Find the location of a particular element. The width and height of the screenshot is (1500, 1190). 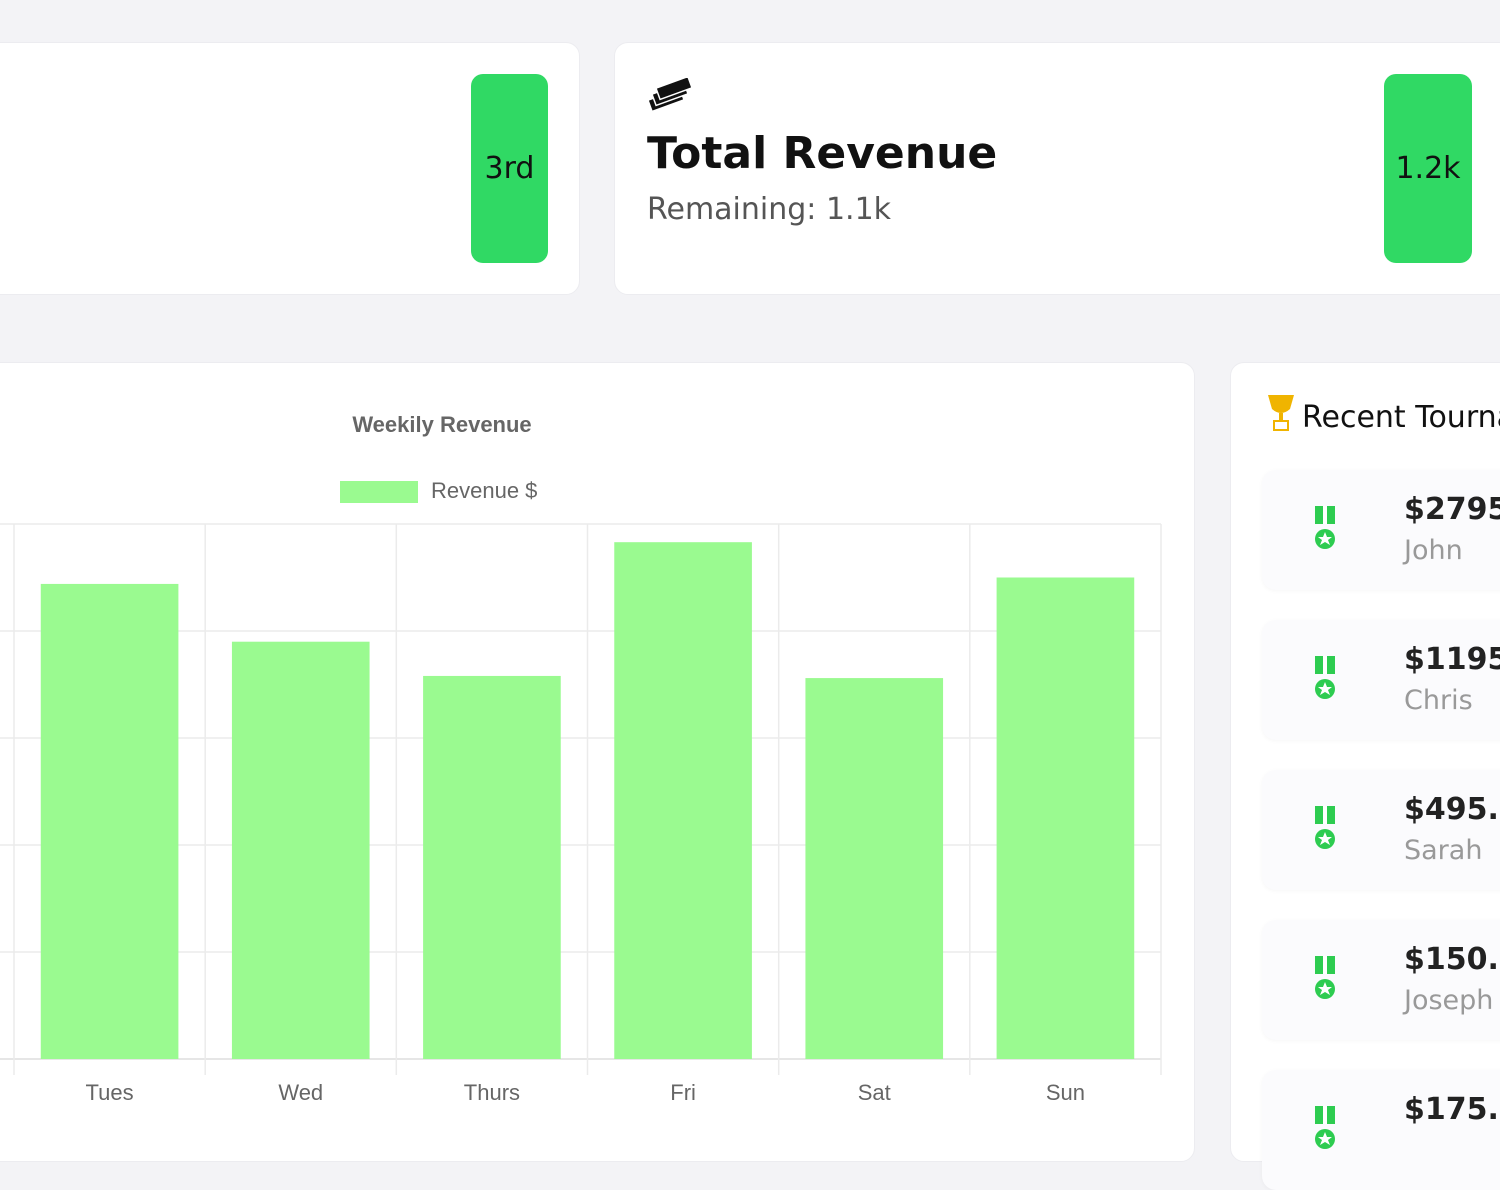

tournament-amount: $175.2 is located at coordinates (1452, 1109).